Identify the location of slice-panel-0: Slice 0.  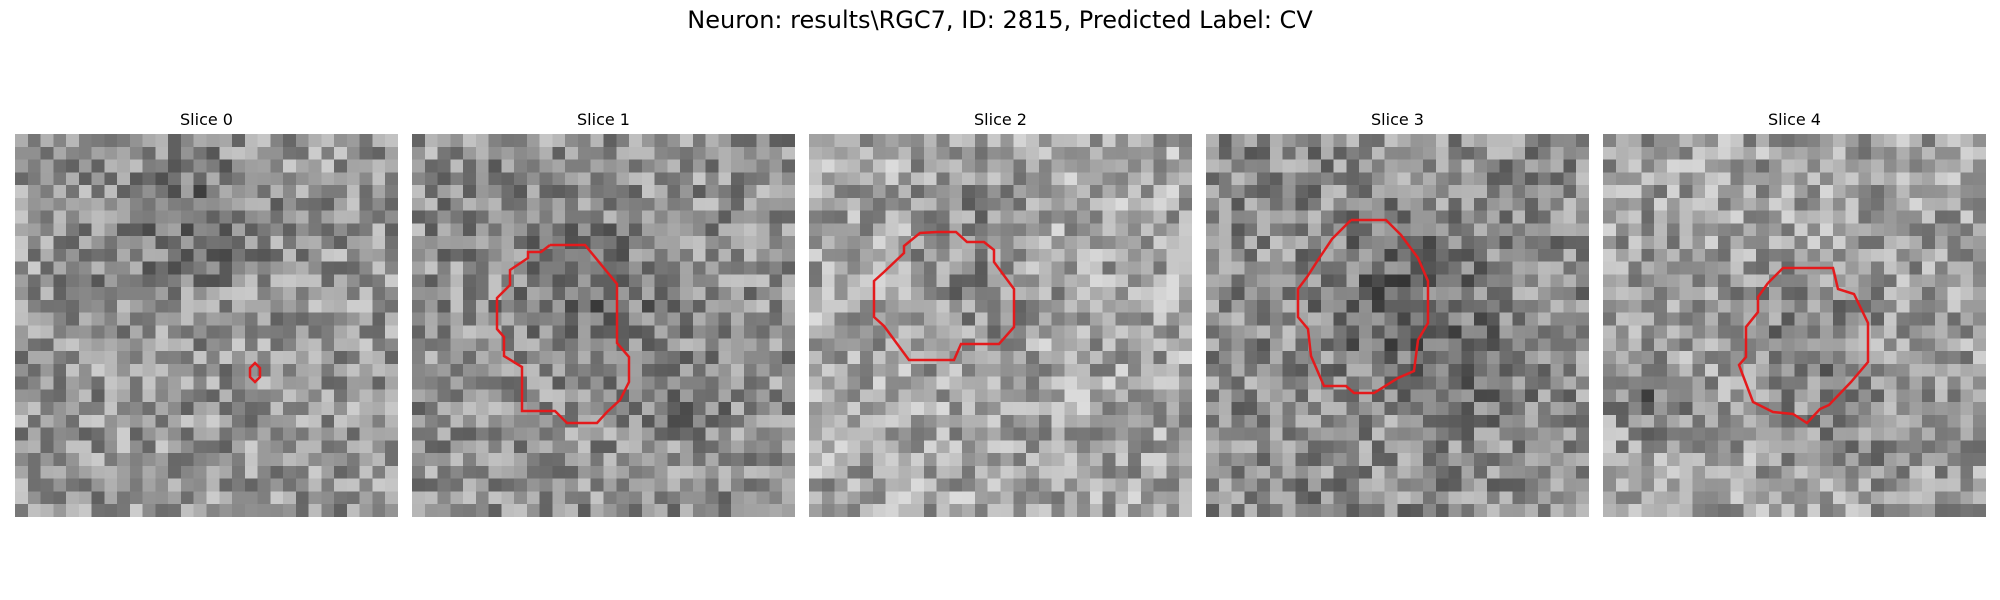
(206, 312).